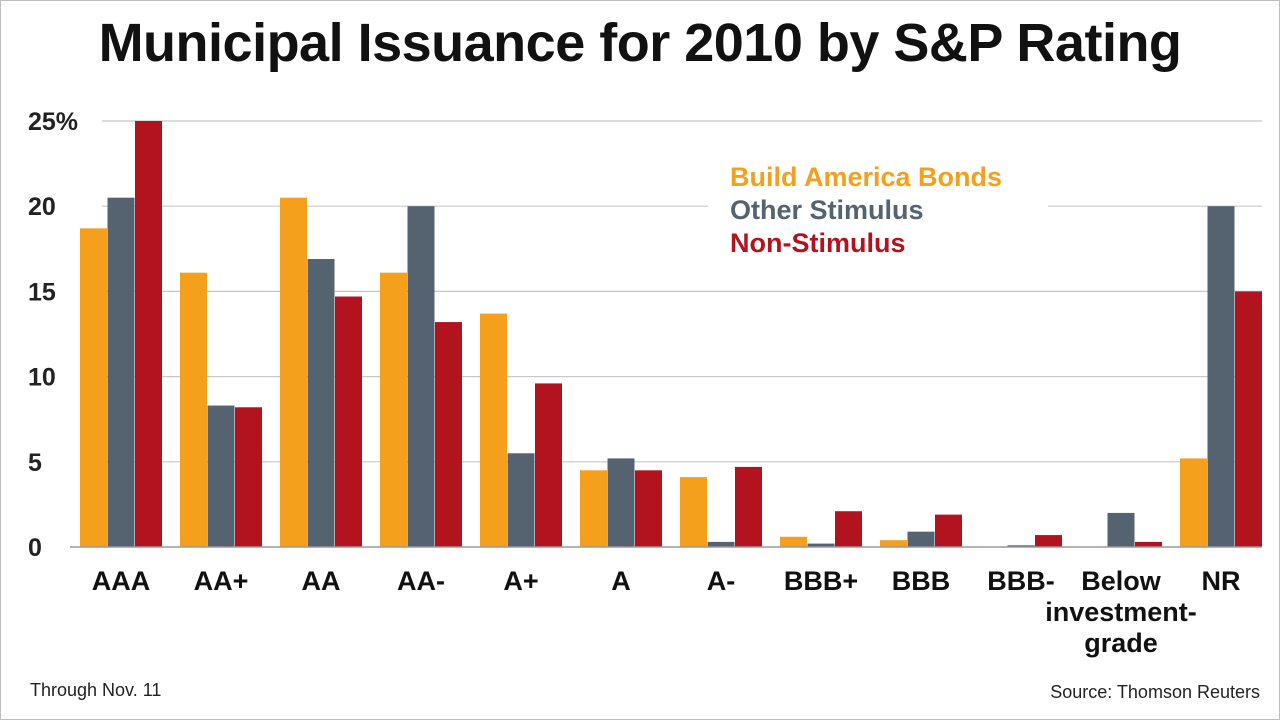  I want to click on x-tick-label: investment-, so click(1121, 612).